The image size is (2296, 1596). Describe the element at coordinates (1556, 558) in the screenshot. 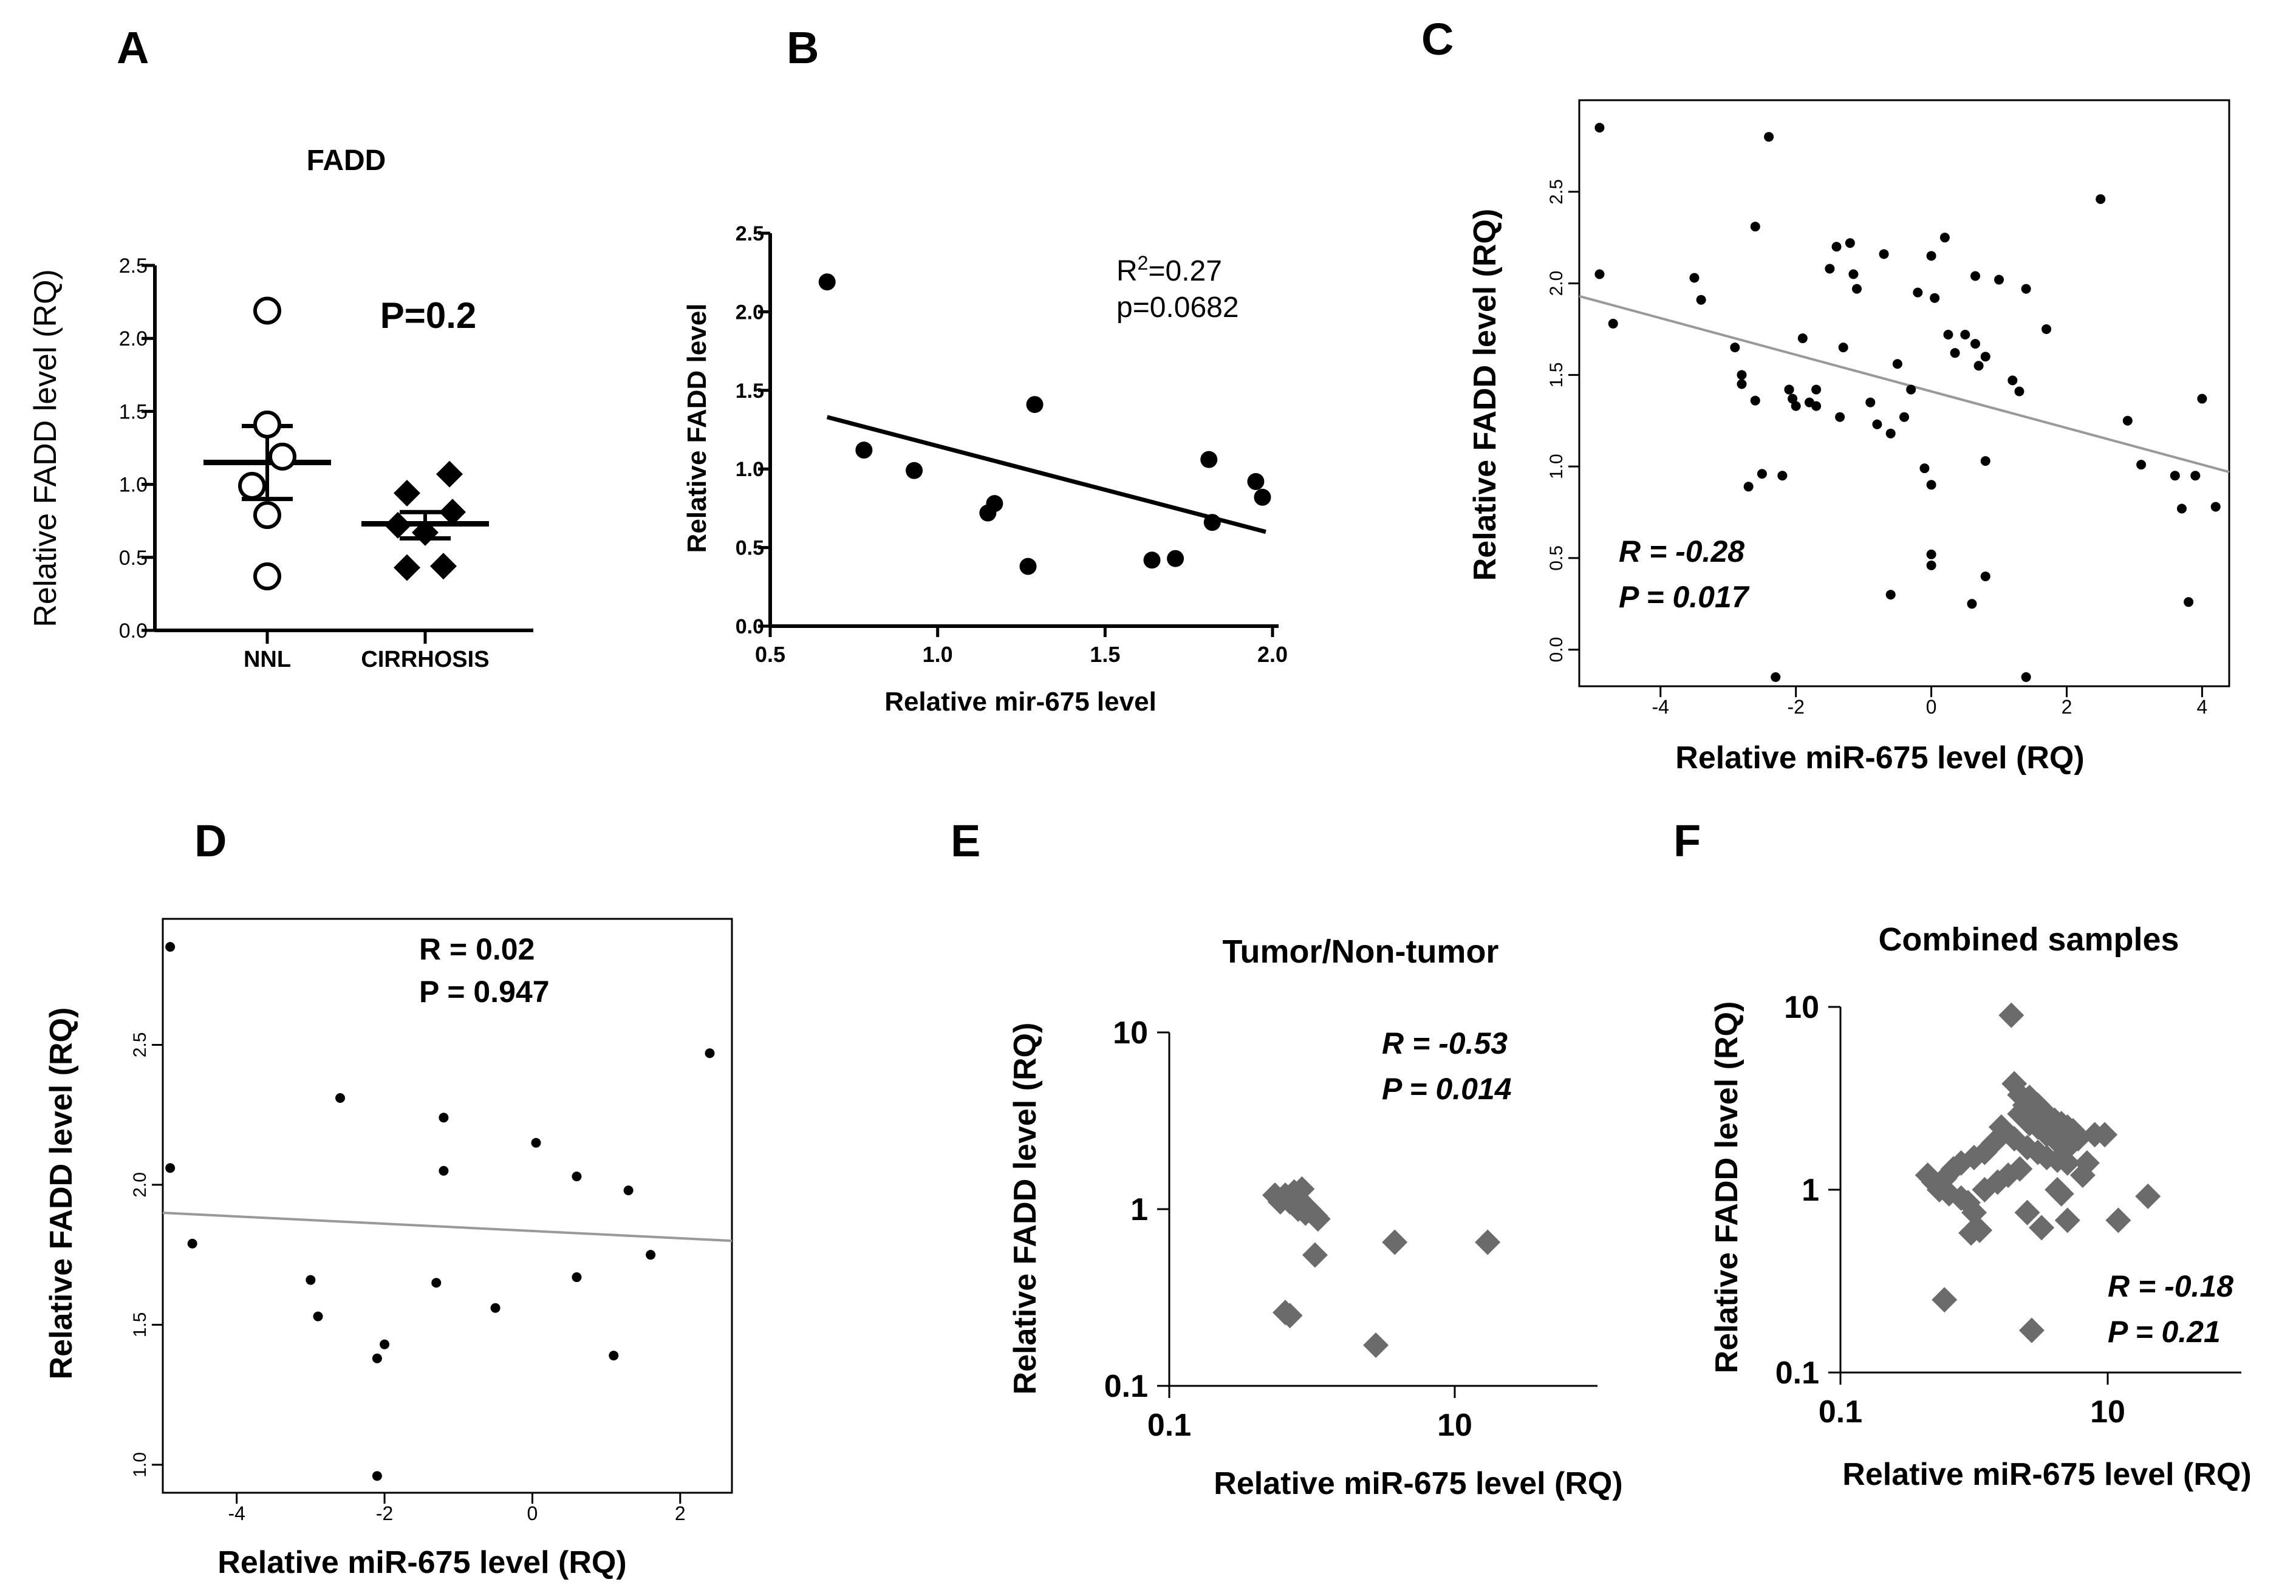

I see `y-tick-label: 0.5` at that location.